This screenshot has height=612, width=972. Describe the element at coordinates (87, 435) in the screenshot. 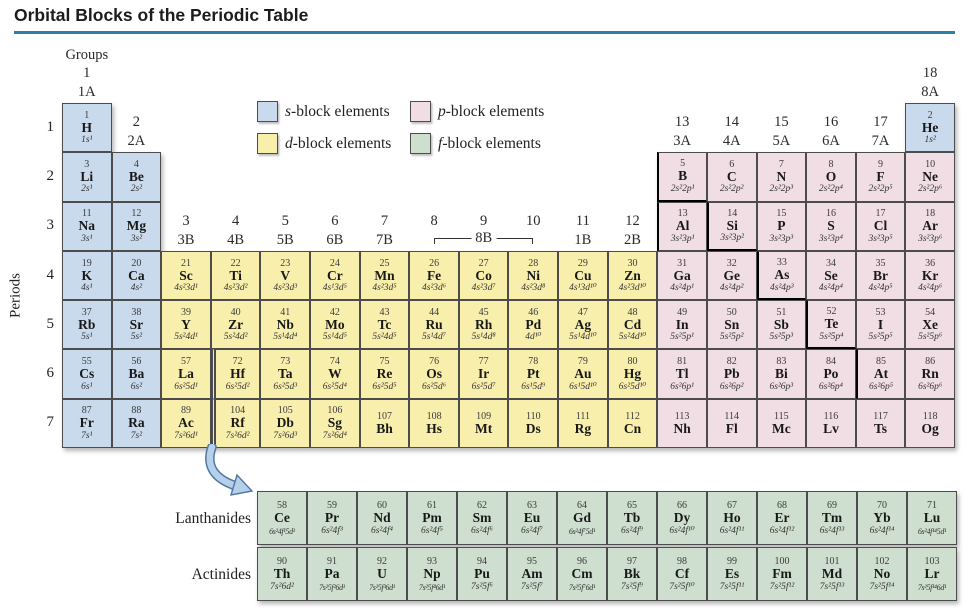

I see `electron-config: 7s¹` at that location.